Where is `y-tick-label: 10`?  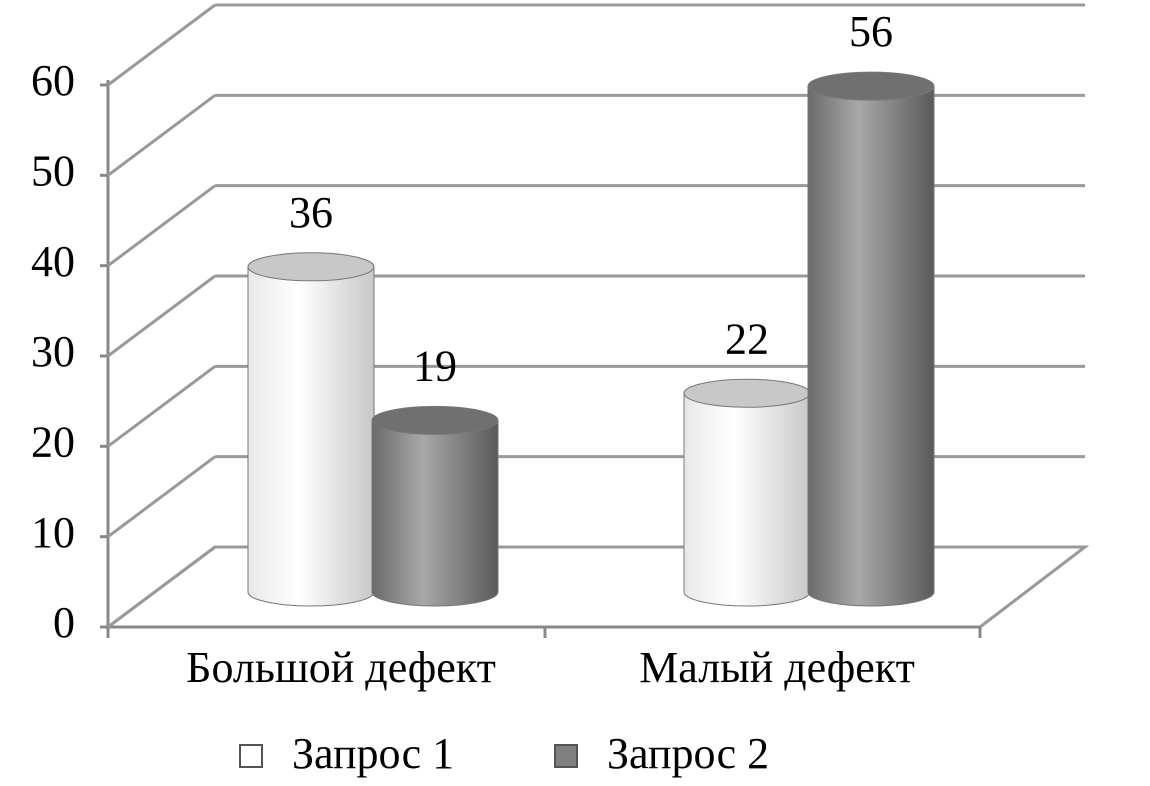
y-tick-label: 10 is located at coordinates (53, 532).